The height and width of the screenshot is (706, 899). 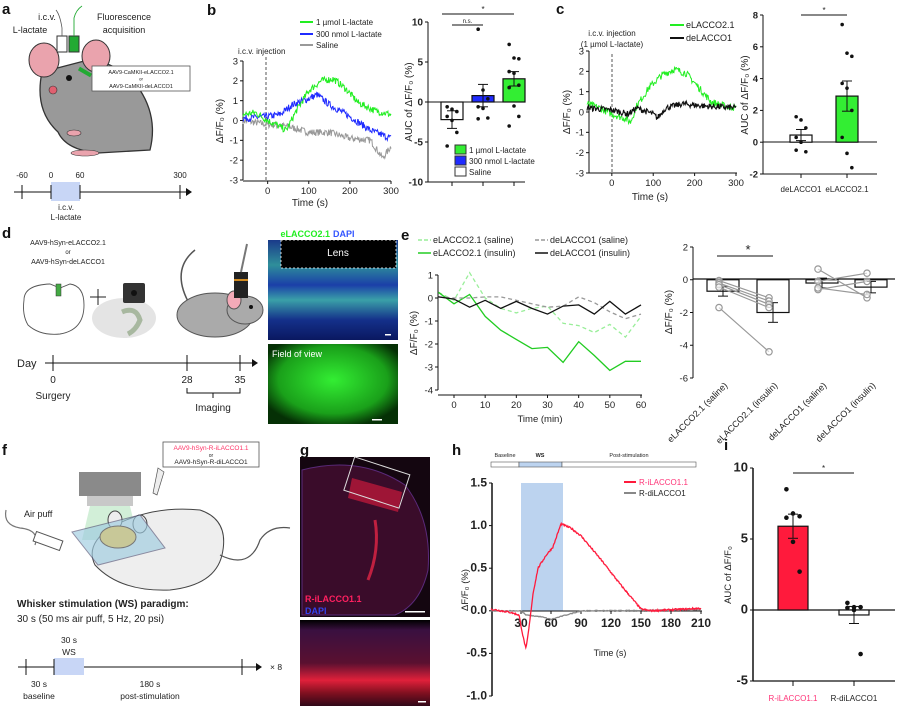 I want to click on phase-ws, so click(x=540, y=464).